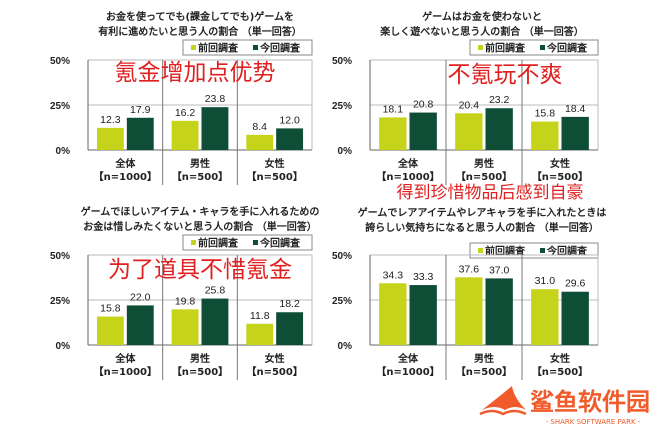  What do you see at coordinates (200, 211) in the screenshot?
I see `chart-title: ゲームでほしいアイテム・キャラを手に入れるための` at bounding box center [200, 211].